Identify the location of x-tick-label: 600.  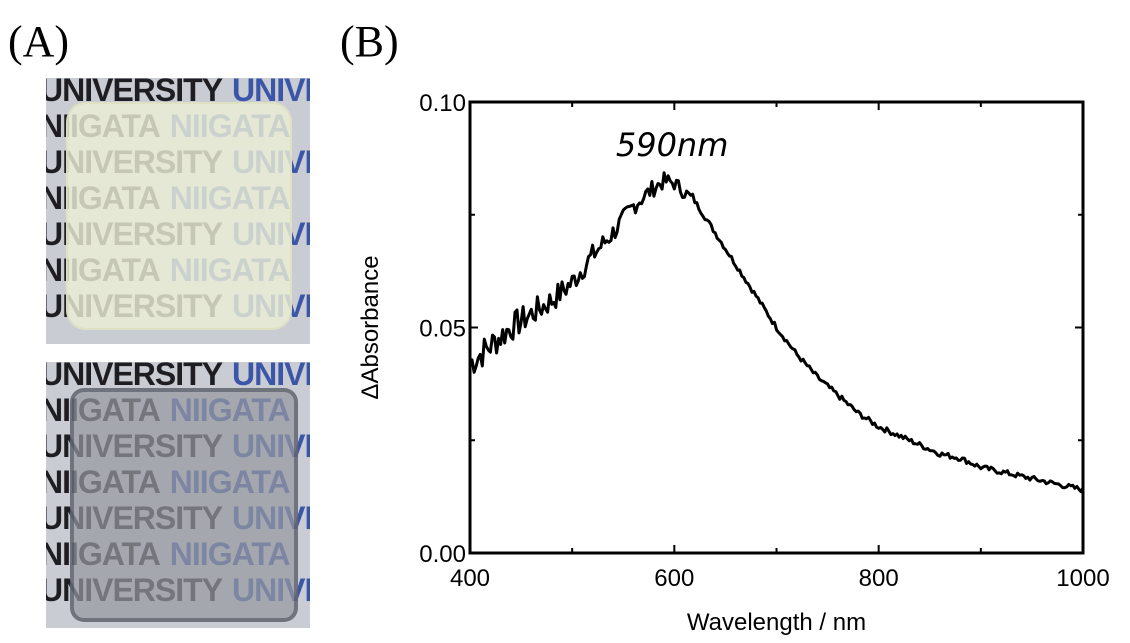
(674, 578).